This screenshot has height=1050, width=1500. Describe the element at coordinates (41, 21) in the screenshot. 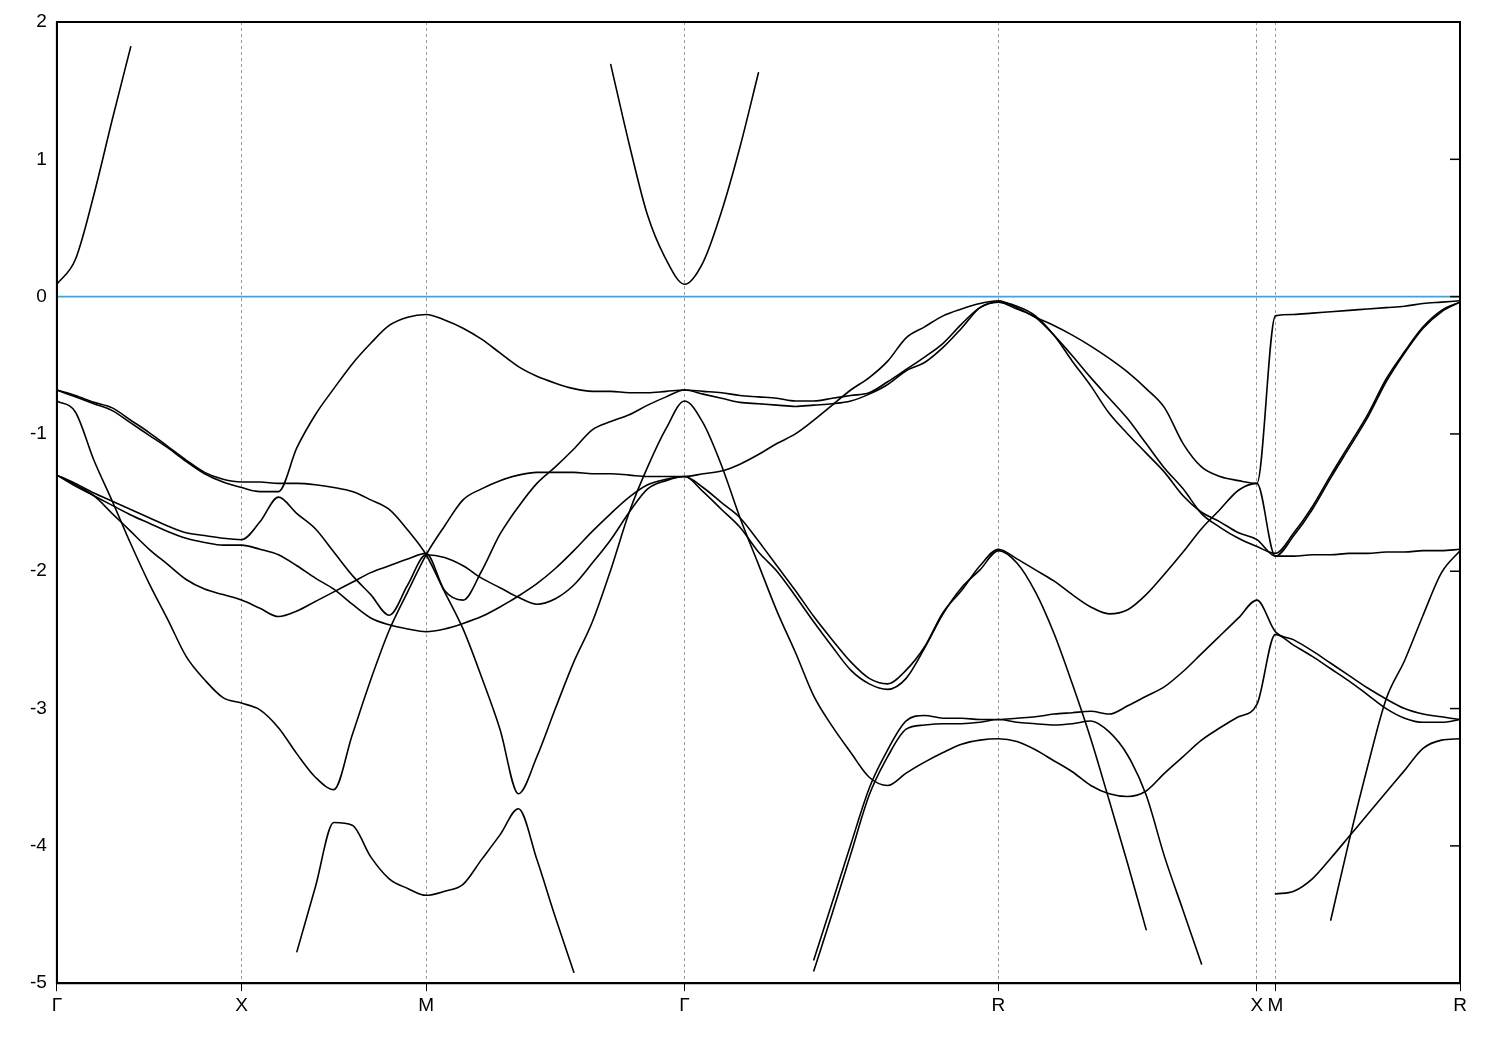

I see `y-tick-label: 2` at that location.